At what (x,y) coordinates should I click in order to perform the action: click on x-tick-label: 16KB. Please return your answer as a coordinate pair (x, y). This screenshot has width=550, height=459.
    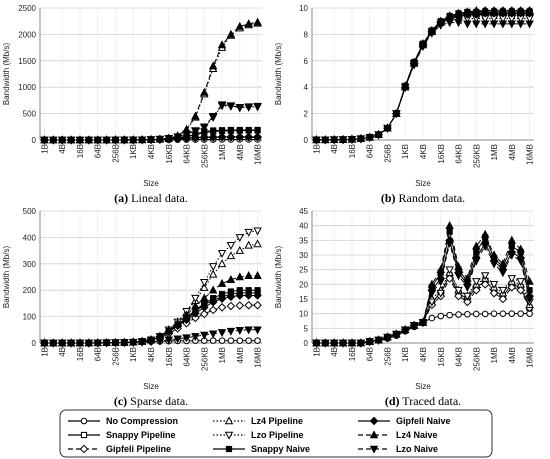
    Looking at the image, I should click on (441, 154).